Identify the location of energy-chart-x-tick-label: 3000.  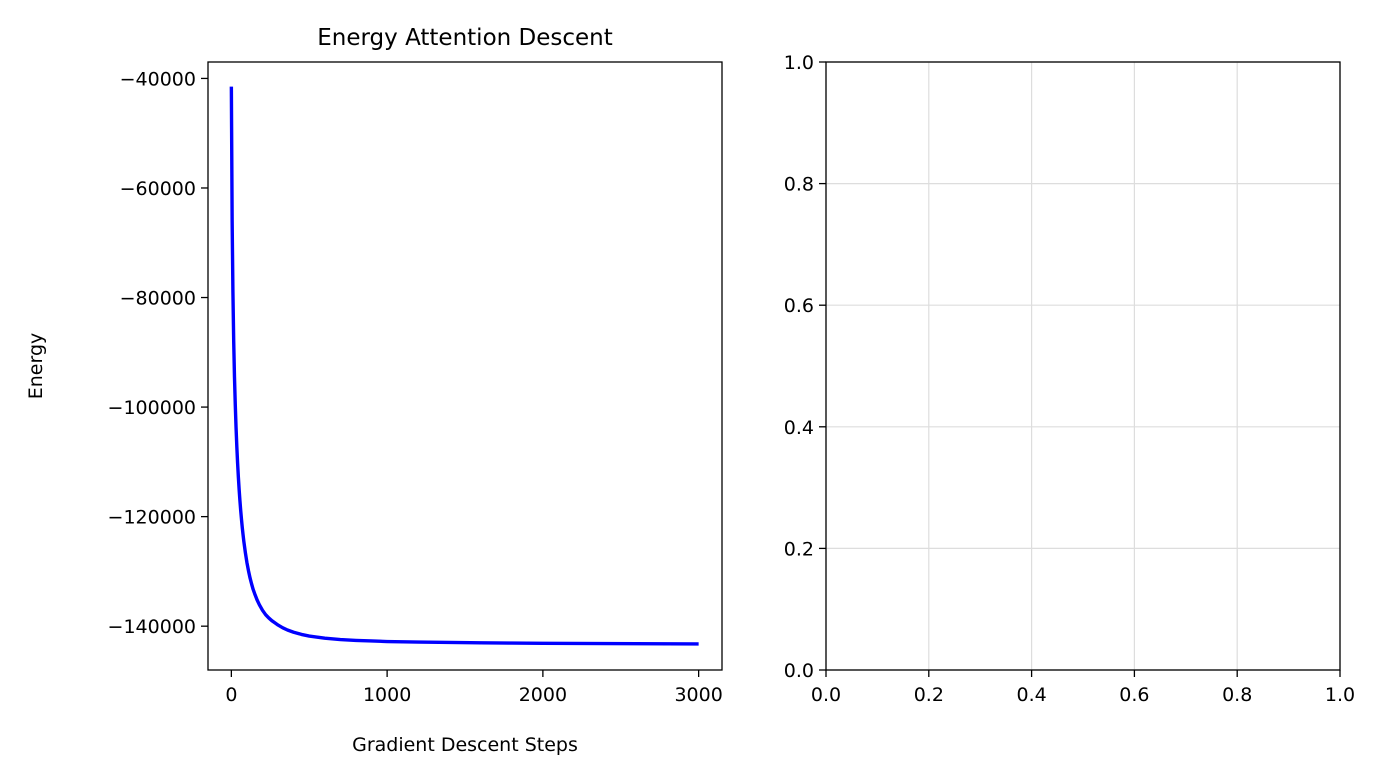
(698, 695).